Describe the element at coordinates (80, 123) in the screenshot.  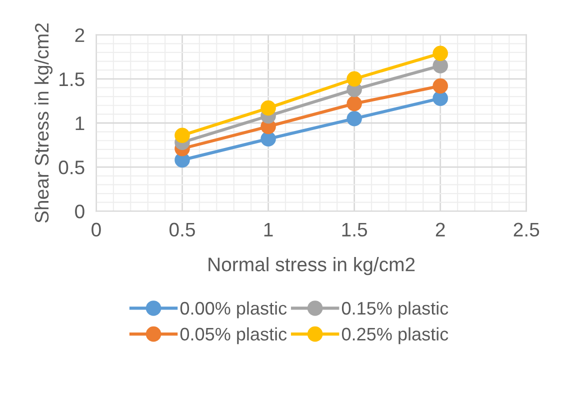
I see `y-tick-label: 1` at that location.